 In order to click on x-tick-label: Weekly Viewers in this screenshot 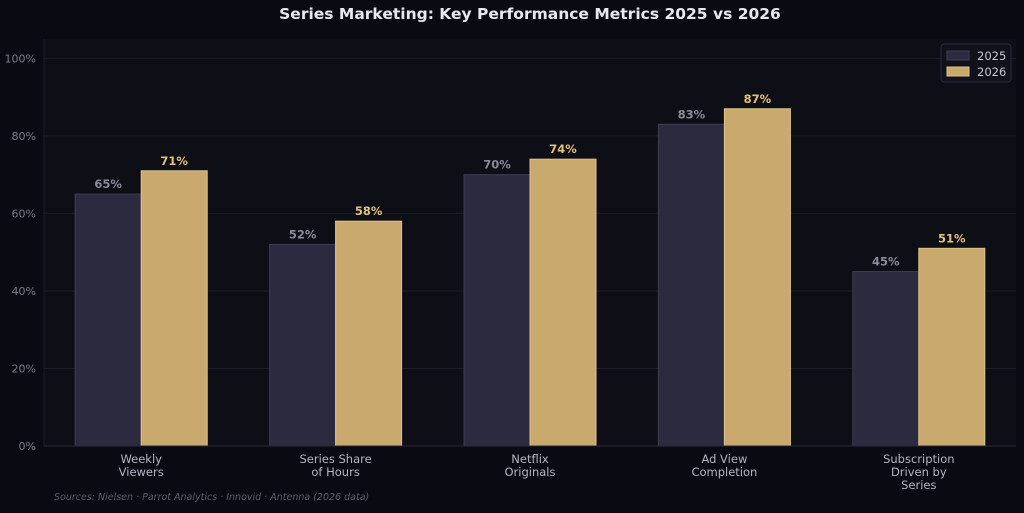, I will do `click(141, 465)`.